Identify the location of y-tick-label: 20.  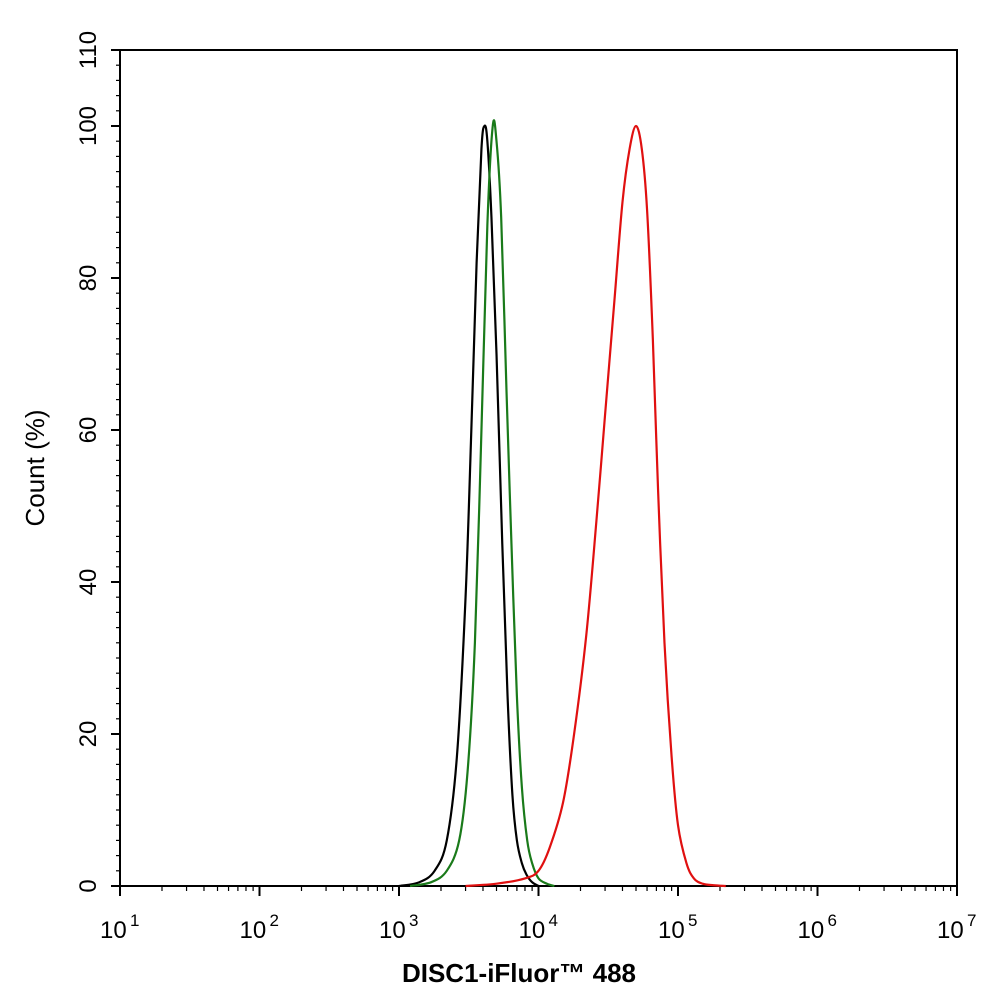
(88, 734).